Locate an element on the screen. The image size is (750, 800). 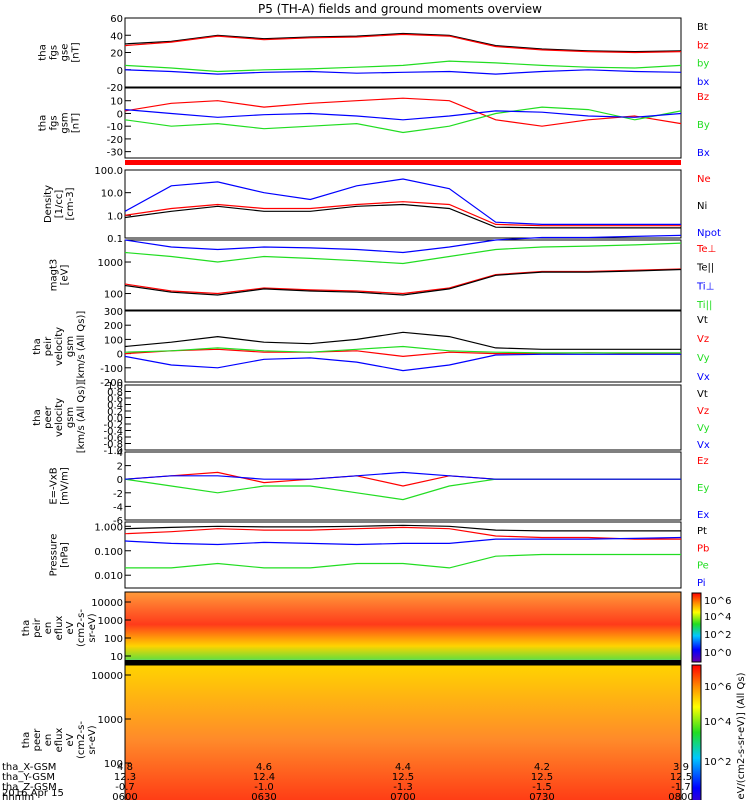
ephemeris-value: 0630 is located at coordinates (263, 796).